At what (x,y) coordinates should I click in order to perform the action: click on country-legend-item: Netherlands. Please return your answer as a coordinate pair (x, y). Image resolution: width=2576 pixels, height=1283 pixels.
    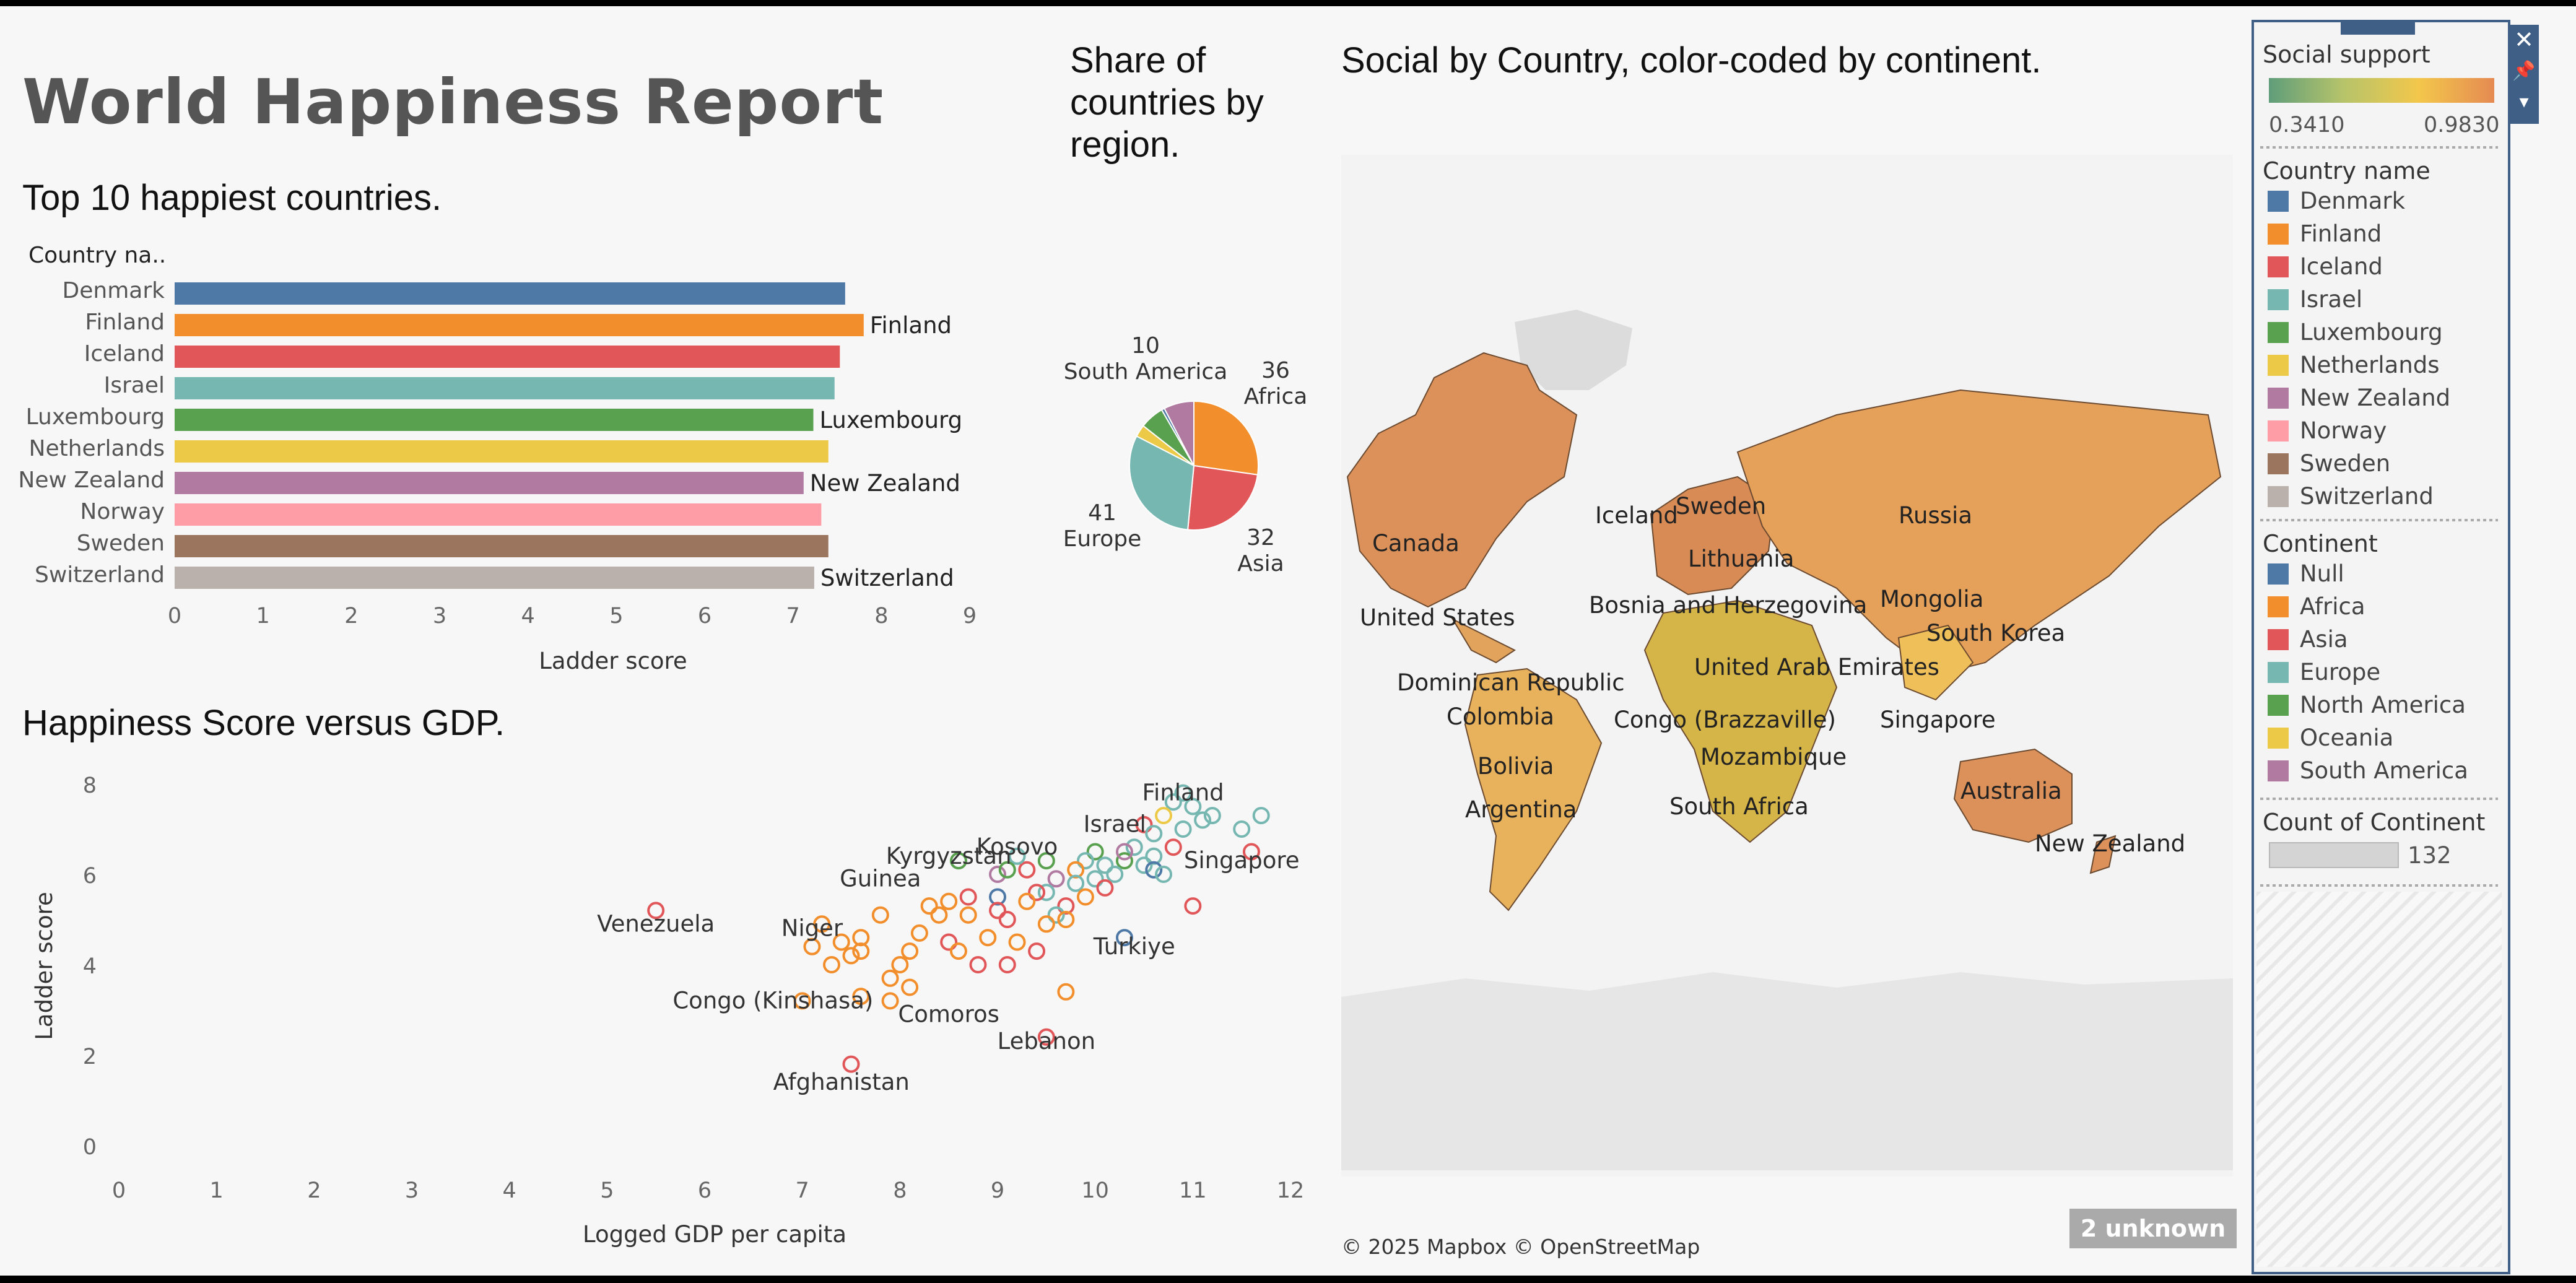
    Looking at the image, I should click on (2359, 365).